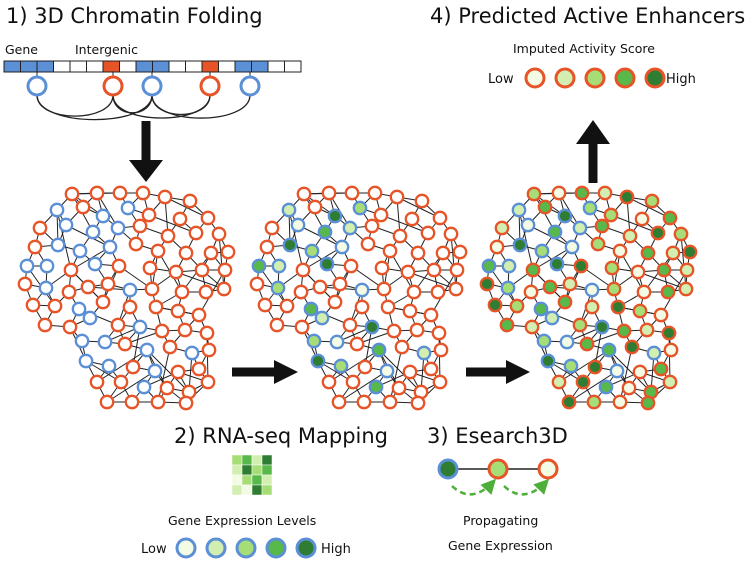  What do you see at coordinates (21, 49) in the screenshot?
I see `gene-label: Gene` at bounding box center [21, 49].